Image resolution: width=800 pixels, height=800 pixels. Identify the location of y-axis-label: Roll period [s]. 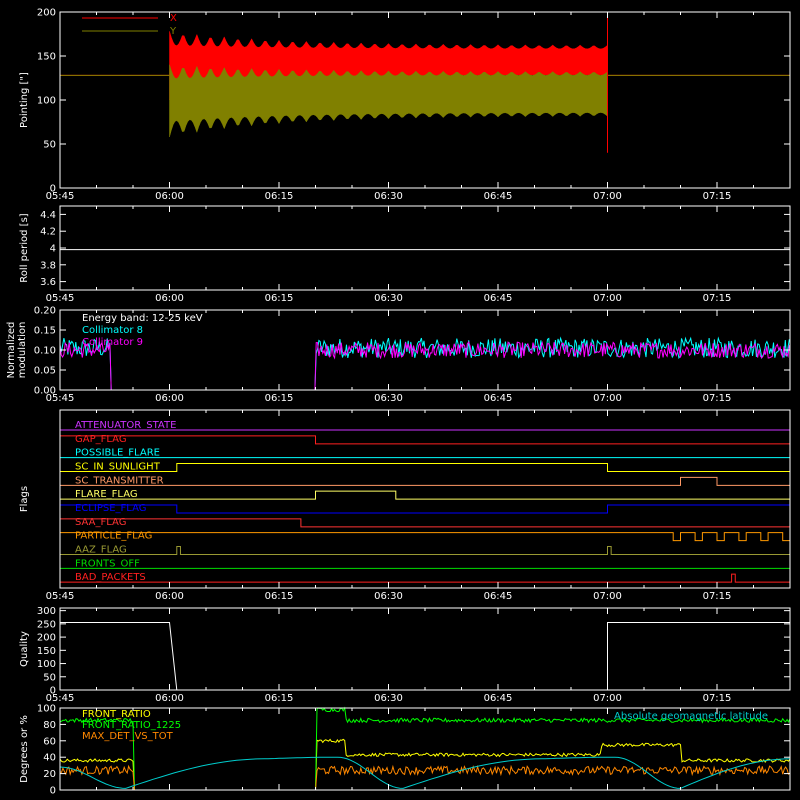
(24, 247).